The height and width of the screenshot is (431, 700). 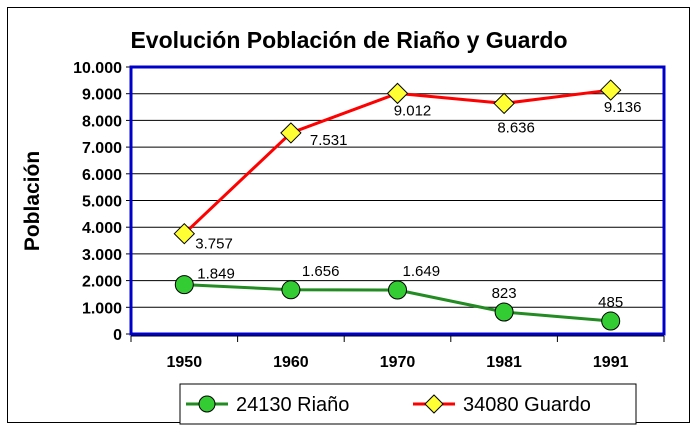 I want to click on data-label: 485, so click(x=610, y=302).